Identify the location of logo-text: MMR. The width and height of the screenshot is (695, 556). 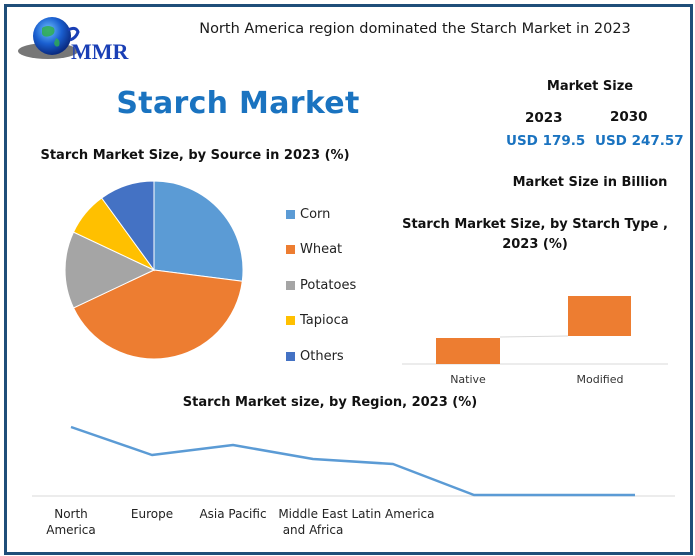
(100, 51).